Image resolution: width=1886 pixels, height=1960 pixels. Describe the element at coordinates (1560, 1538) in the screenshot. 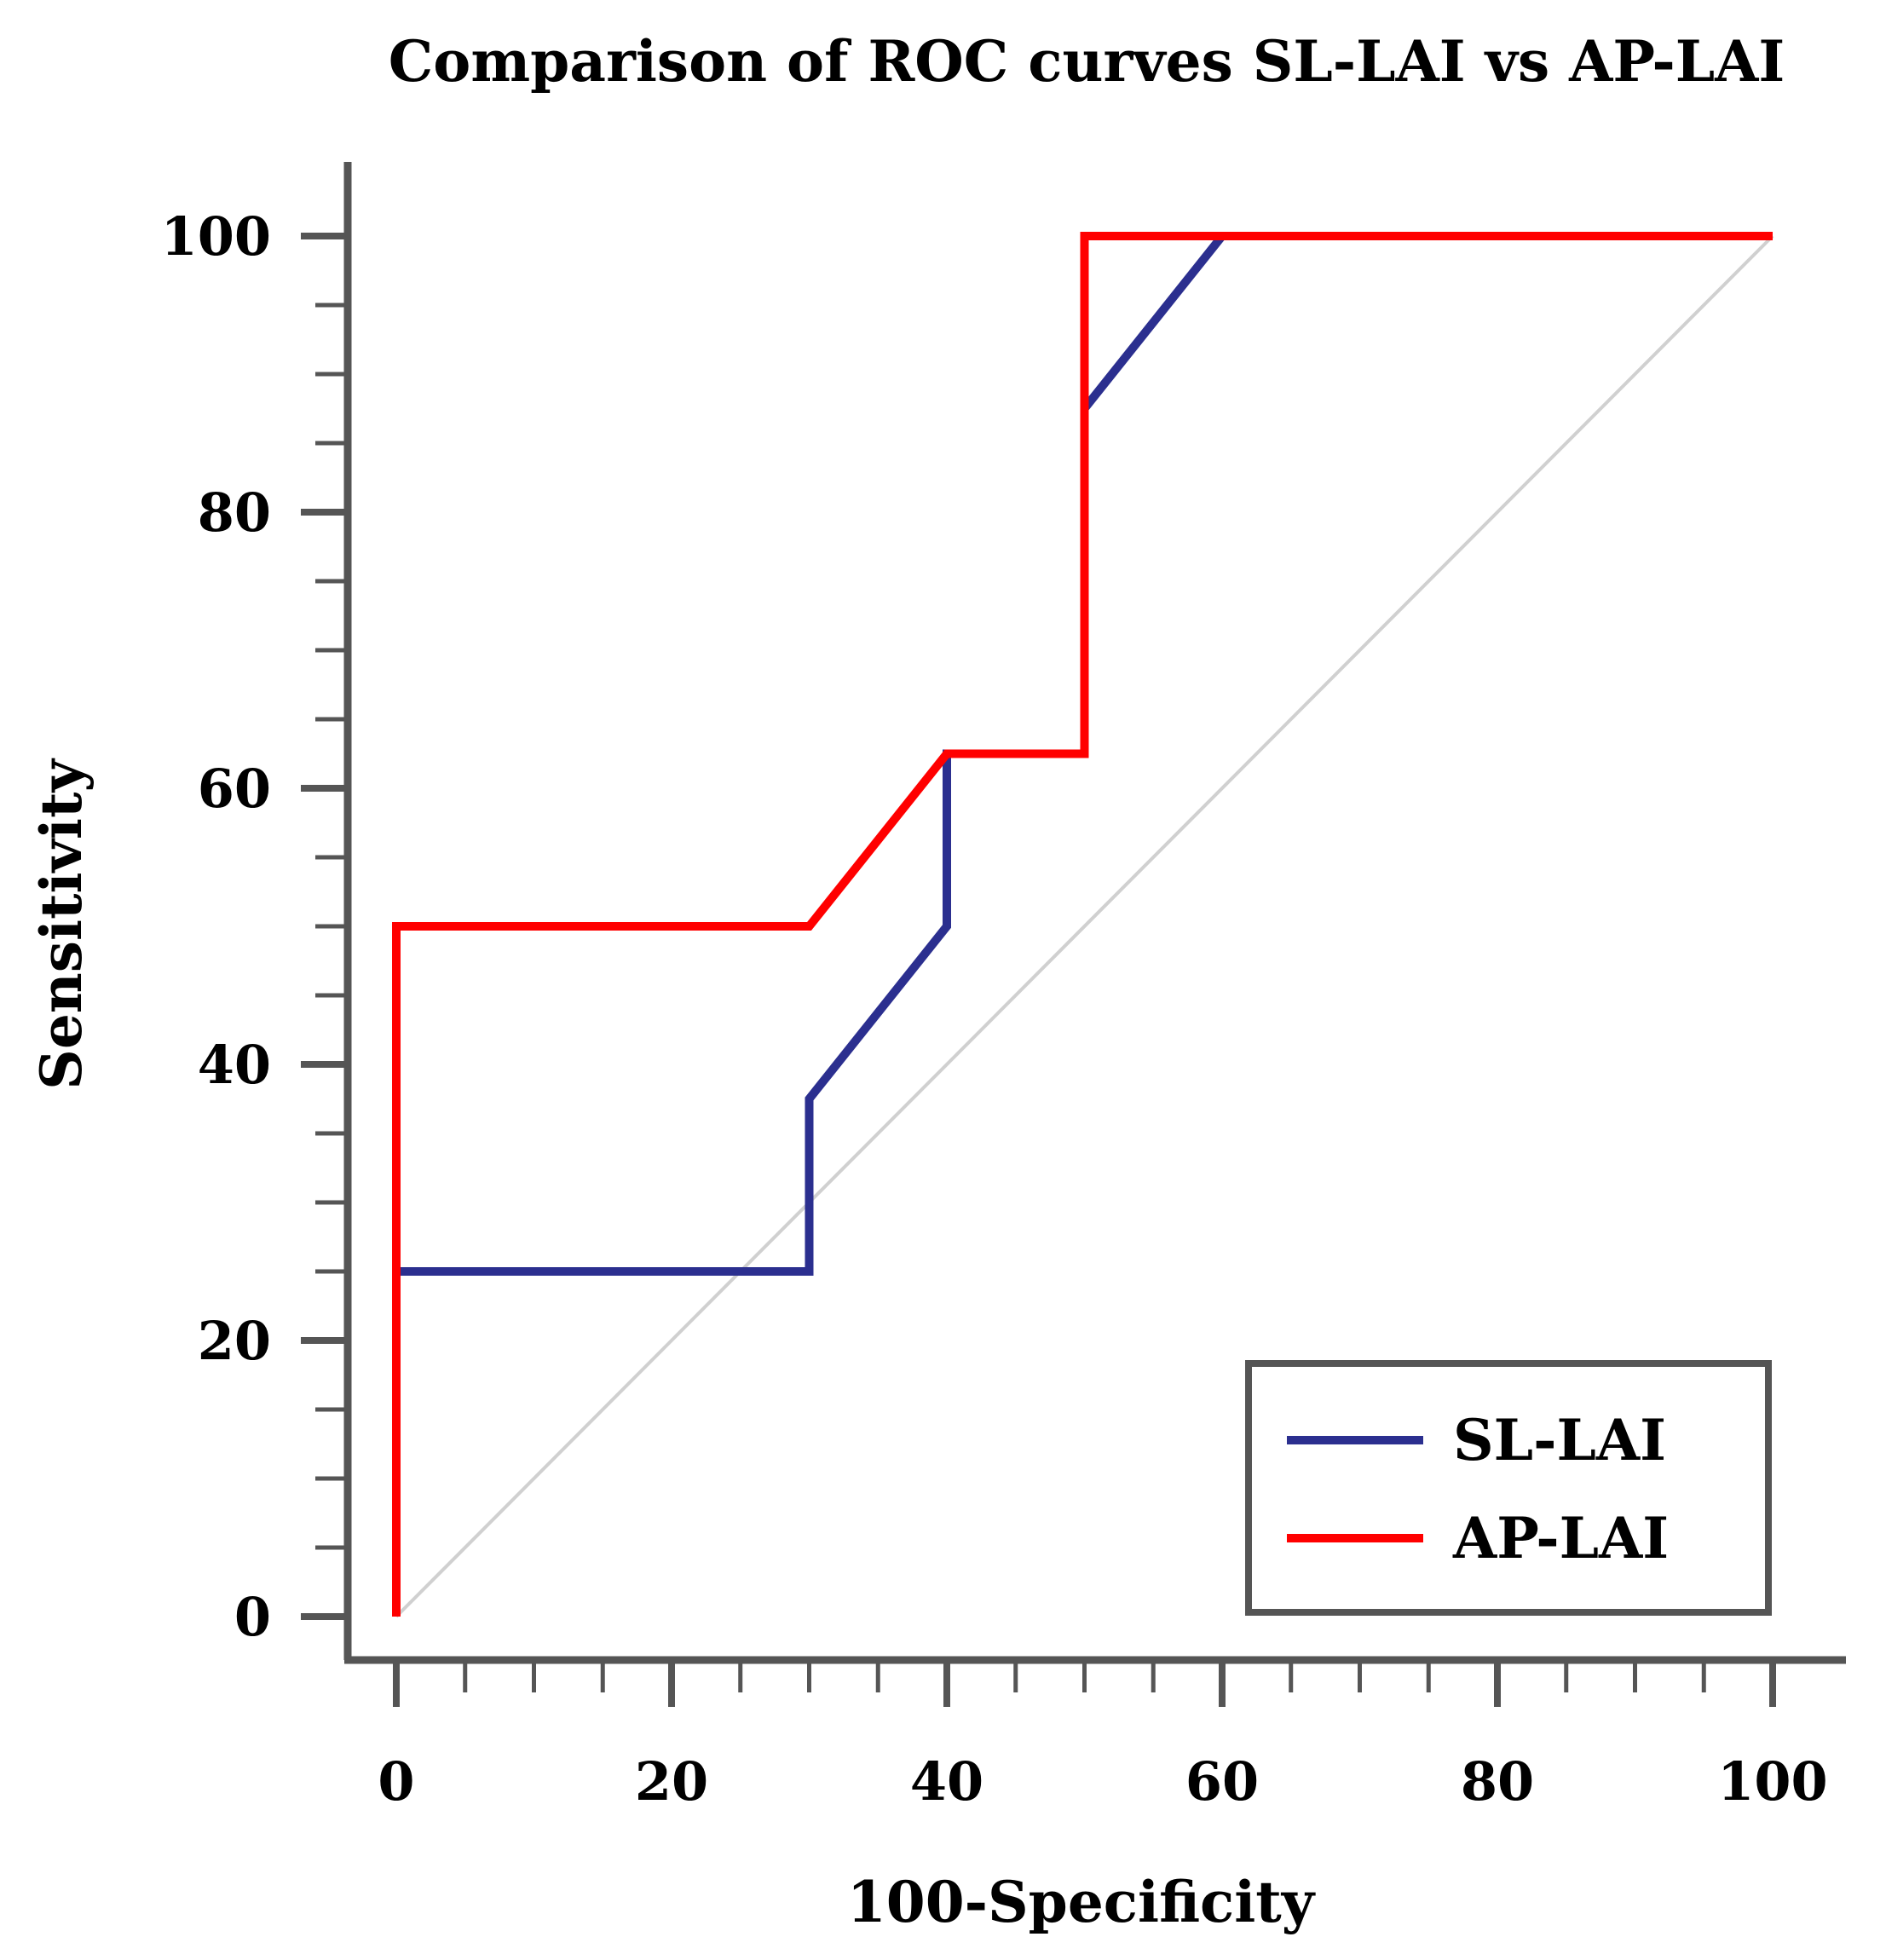

I see `legend-label-ap-lai: AP-LAI` at that location.